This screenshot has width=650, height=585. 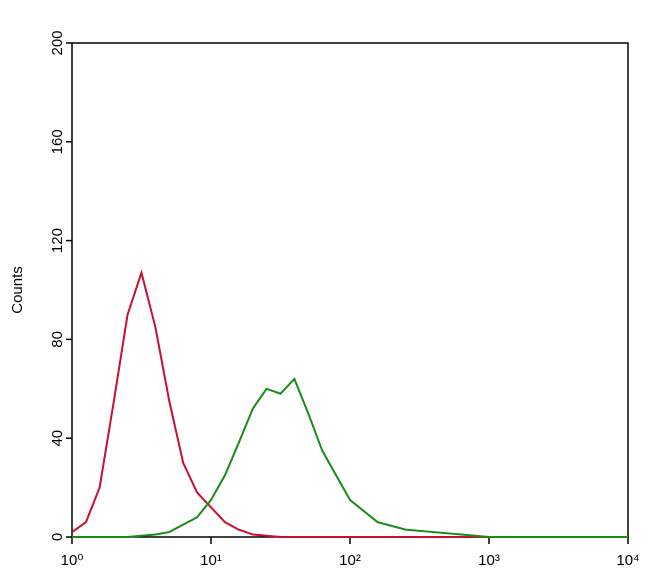 I want to click on x-tick-label: 10⁴, so click(x=627, y=560).